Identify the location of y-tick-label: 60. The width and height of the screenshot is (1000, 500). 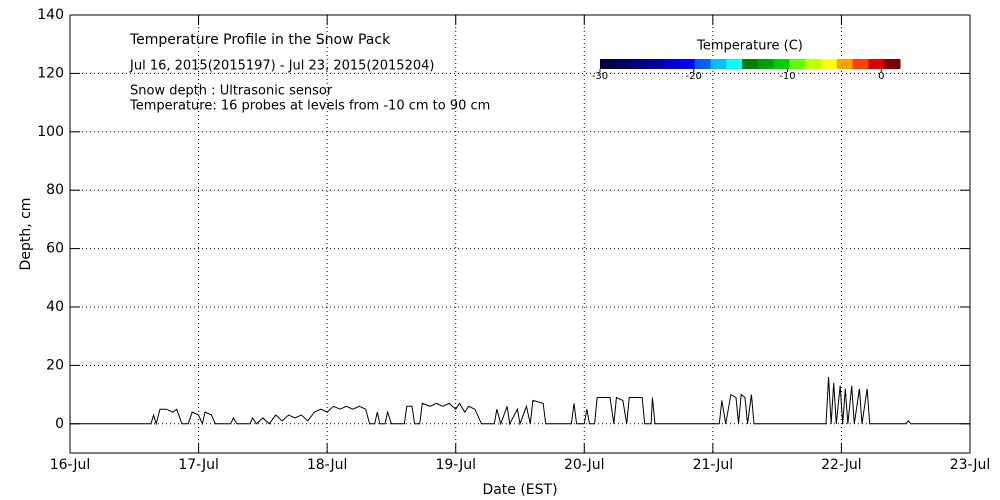
(55, 249).